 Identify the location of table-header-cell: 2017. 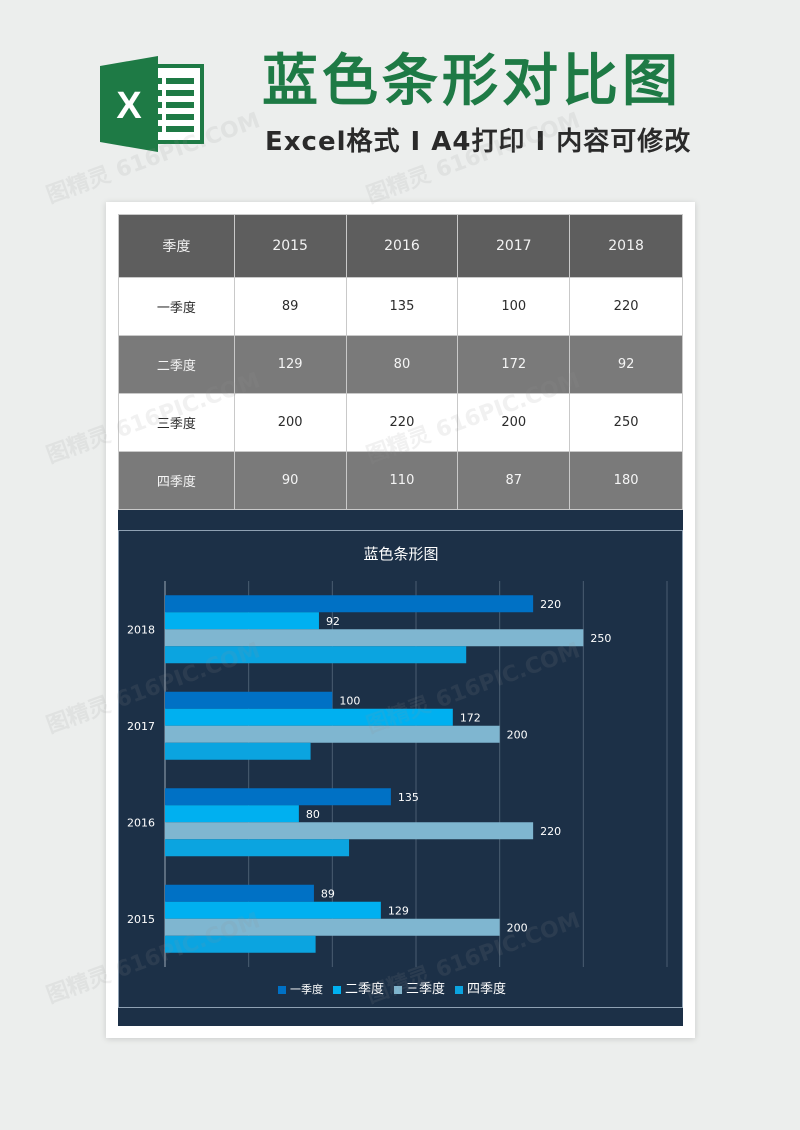
(514, 246).